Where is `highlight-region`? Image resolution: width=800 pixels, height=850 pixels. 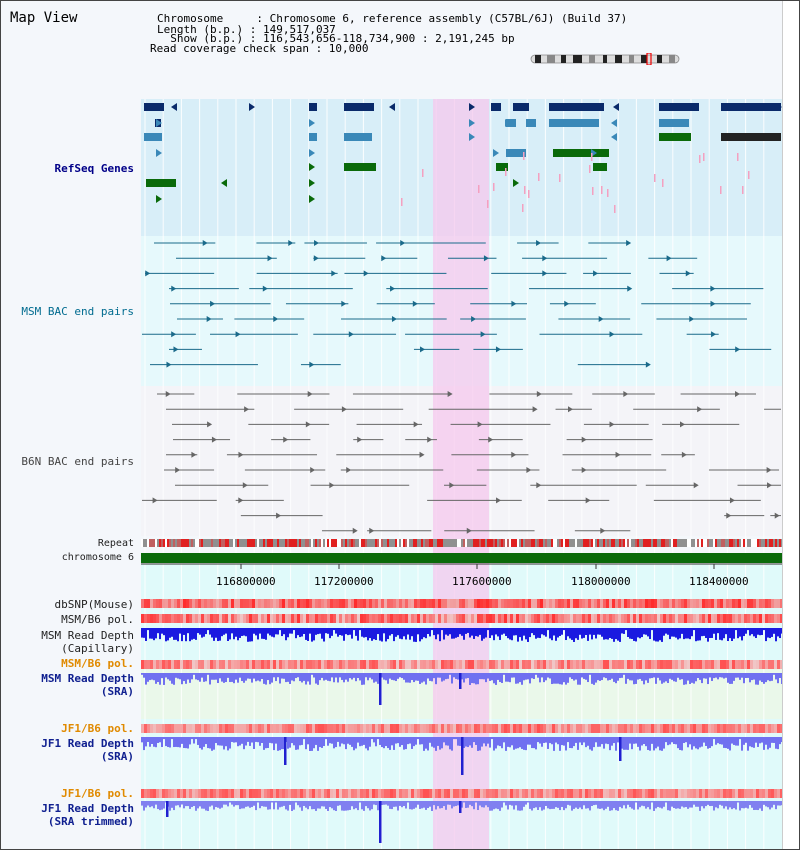 highlight-region is located at coordinates (461, 474).